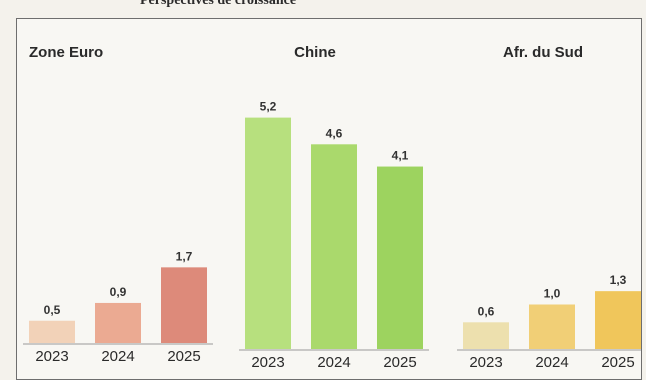 This screenshot has width=646, height=380. Describe the element at coordinates (400, 156) in the screenshot. I see `data-label: 4,1` at that location.